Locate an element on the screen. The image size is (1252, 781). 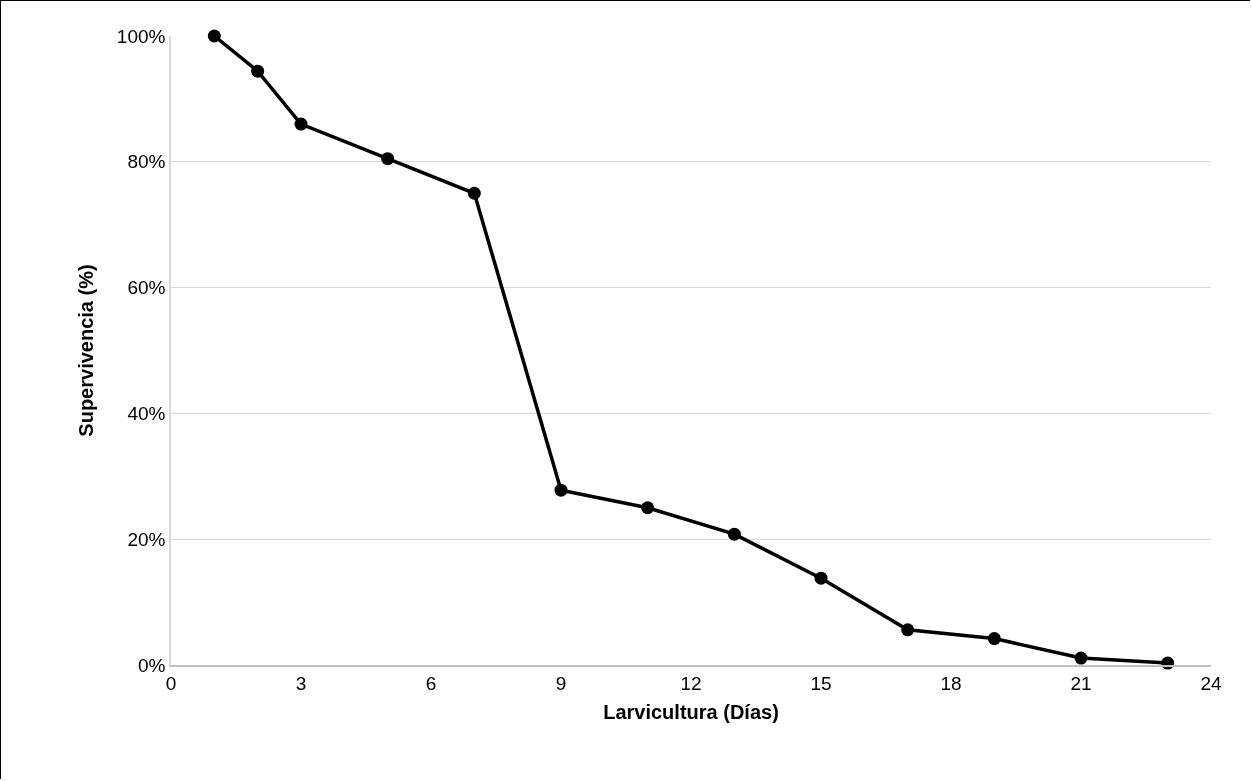
x-tick-label: 6 is located at coordinates (431, 683).